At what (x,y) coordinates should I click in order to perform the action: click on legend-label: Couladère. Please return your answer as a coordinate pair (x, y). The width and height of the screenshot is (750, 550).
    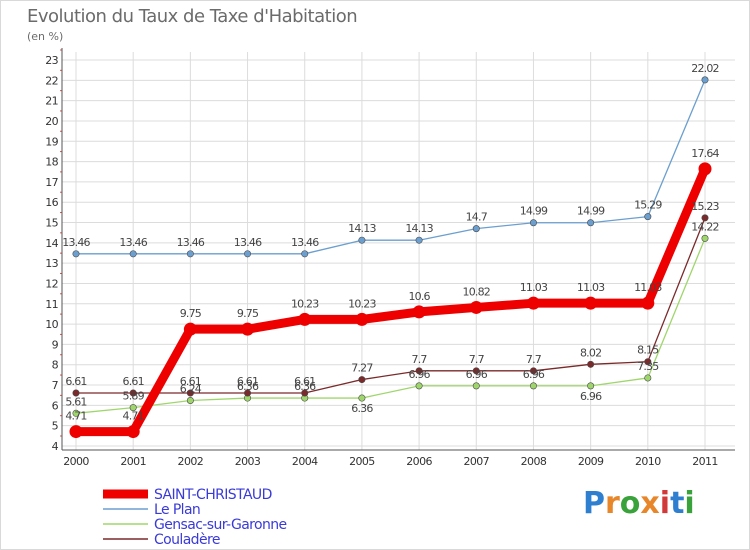
    Looking at the image, I should click on (187, 540).